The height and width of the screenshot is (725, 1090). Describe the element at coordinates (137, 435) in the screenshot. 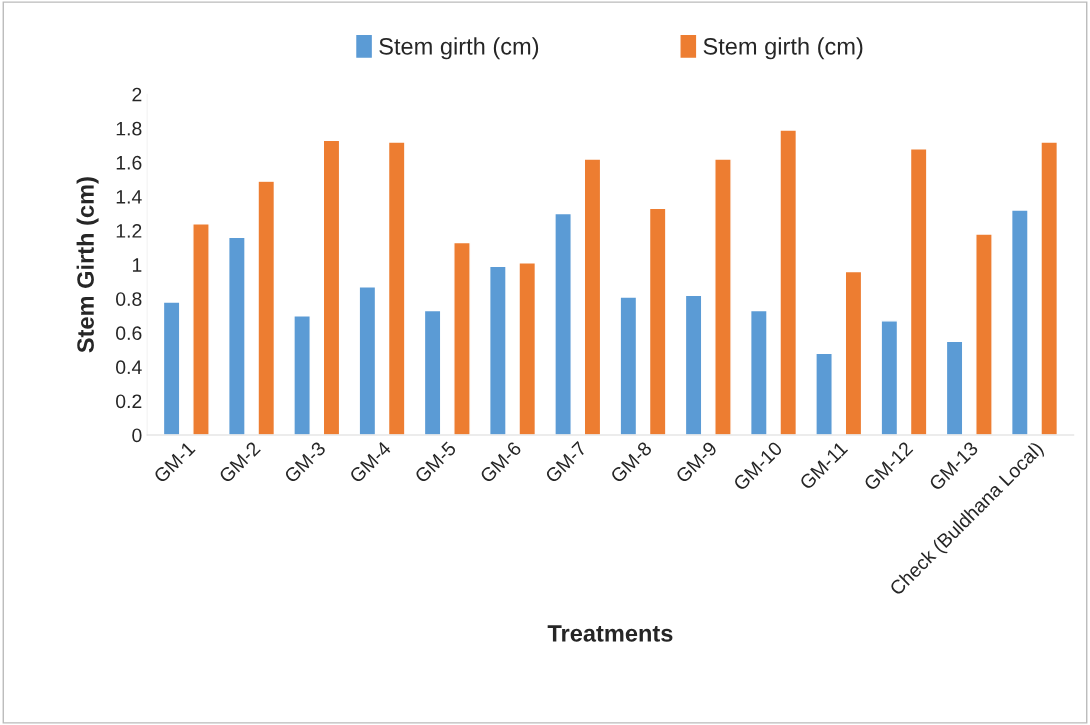

I see `y-tick-label: 0` at that location.